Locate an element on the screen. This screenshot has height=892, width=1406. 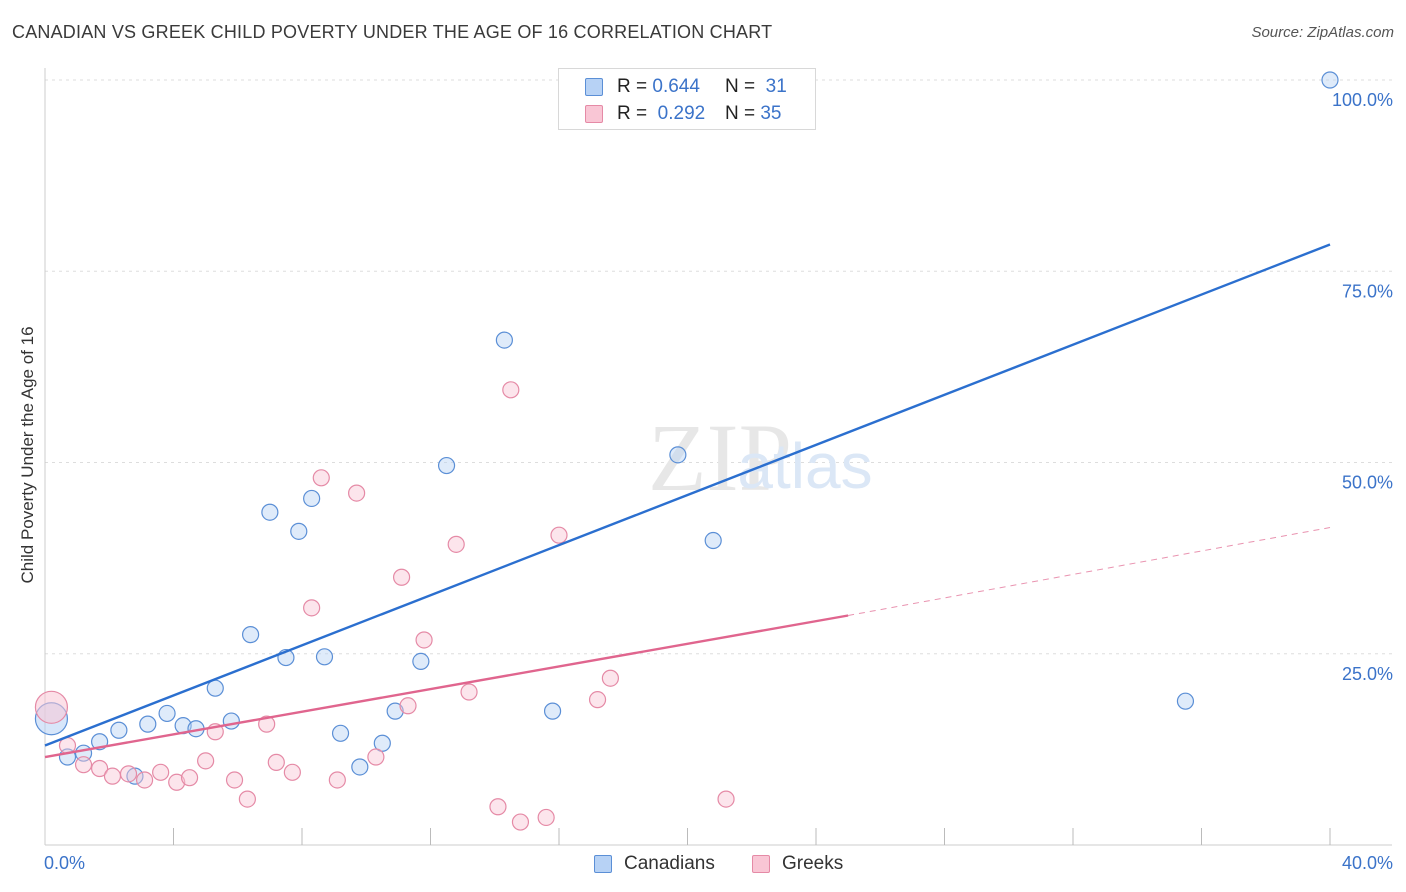
y-tick-label: 25.0% is located at coordinates (1367, 674).